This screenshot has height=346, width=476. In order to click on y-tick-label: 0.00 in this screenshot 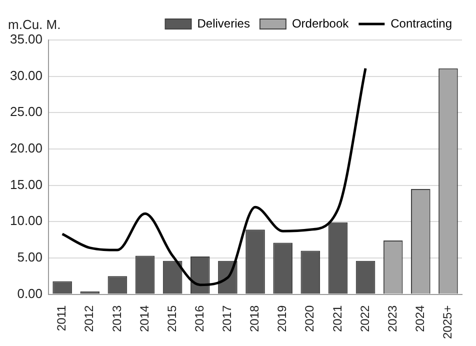, I will do `click(30, 293)`.